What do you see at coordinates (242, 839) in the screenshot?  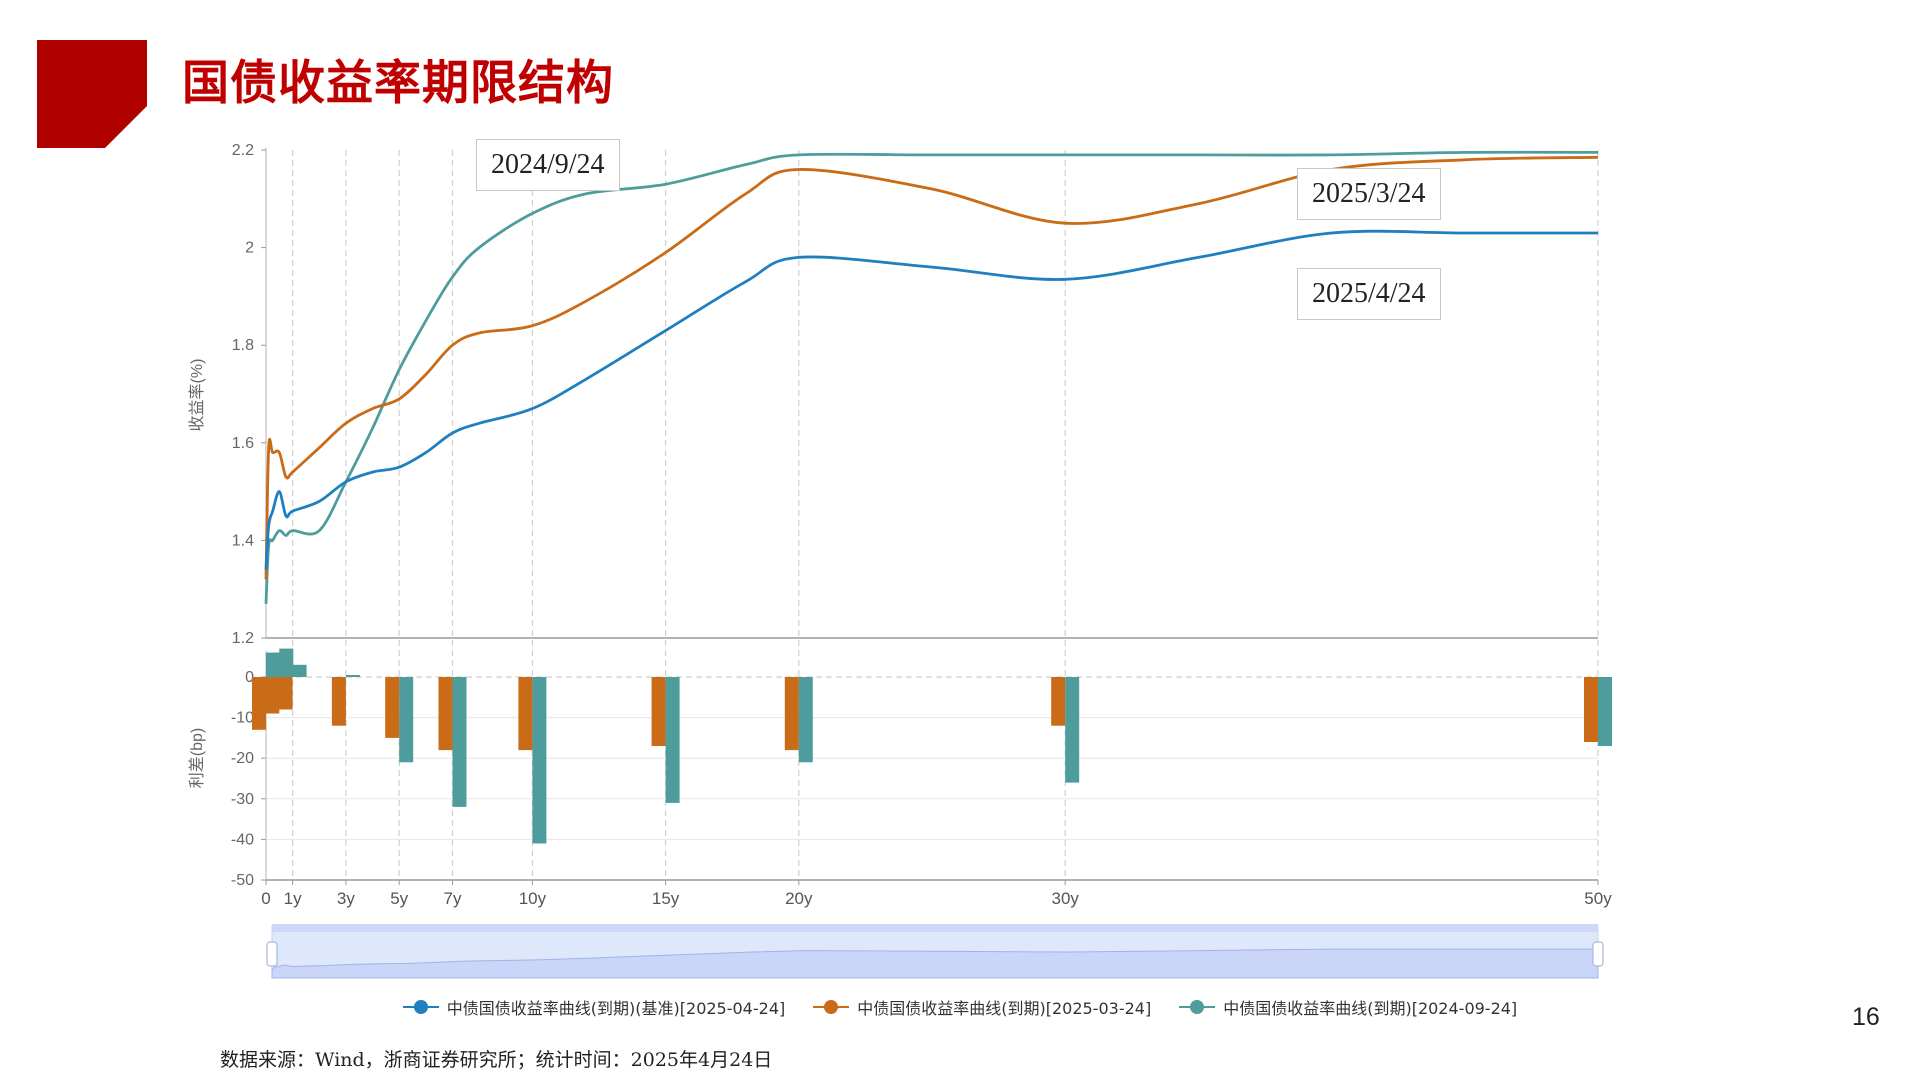 I see `y-tick-label: -40` at bounding box center [242, 839].